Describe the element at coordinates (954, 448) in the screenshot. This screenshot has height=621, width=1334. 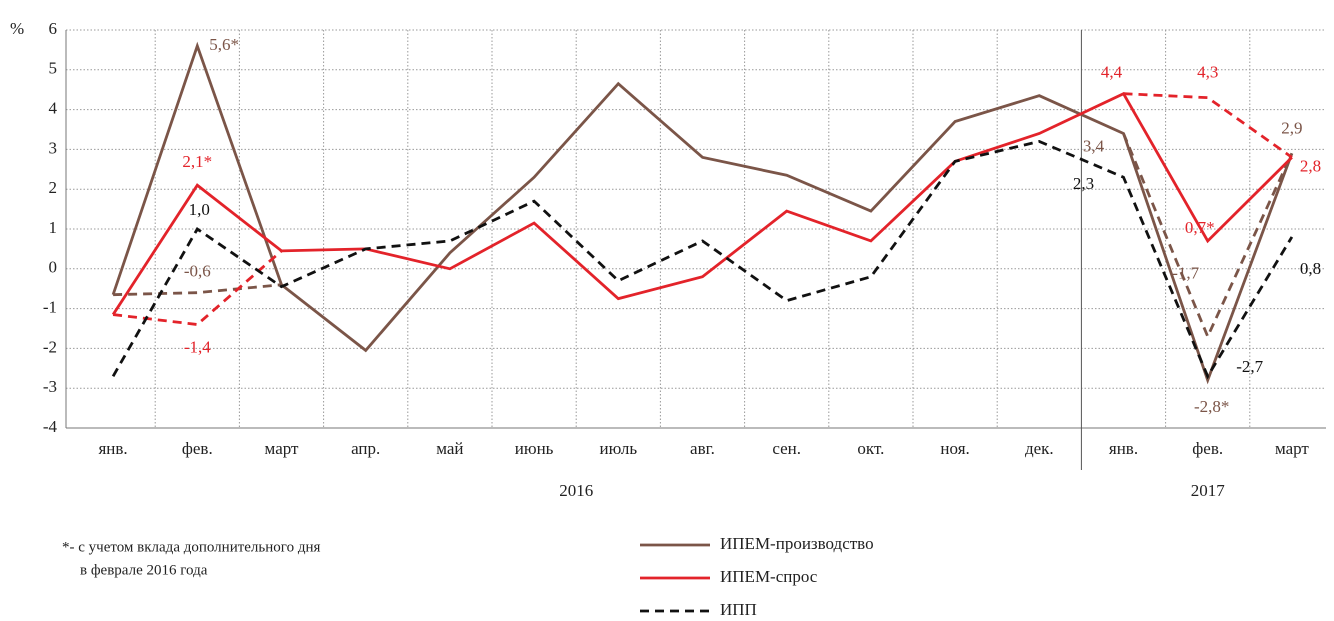
I see `x-tick-label: ноя.` at that location.